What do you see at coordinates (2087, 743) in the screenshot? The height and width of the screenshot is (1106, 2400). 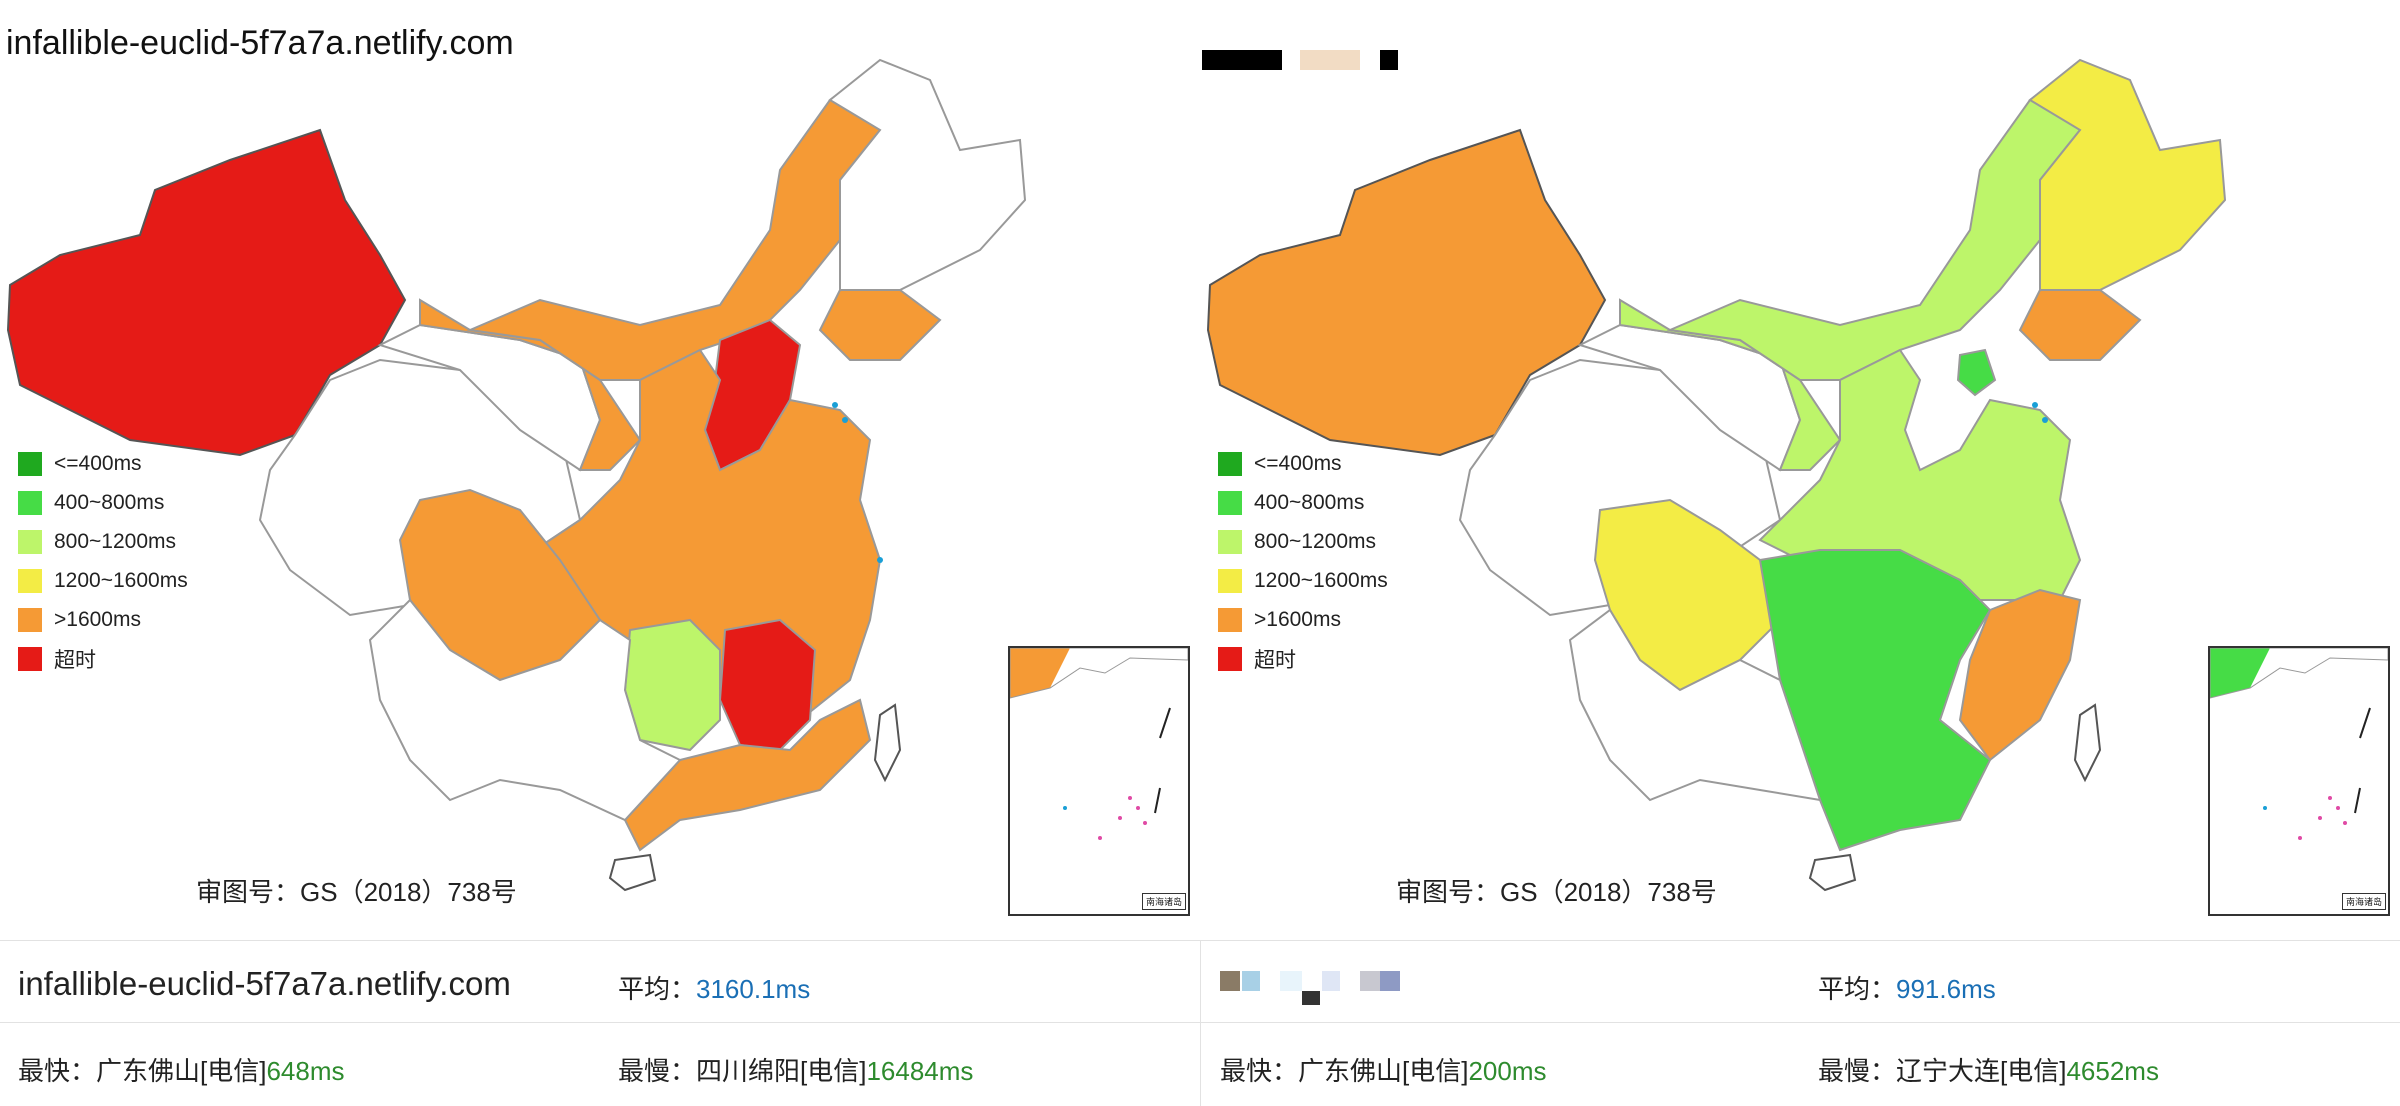 I see `region-taiwan` at bounding box center [2087, 743].